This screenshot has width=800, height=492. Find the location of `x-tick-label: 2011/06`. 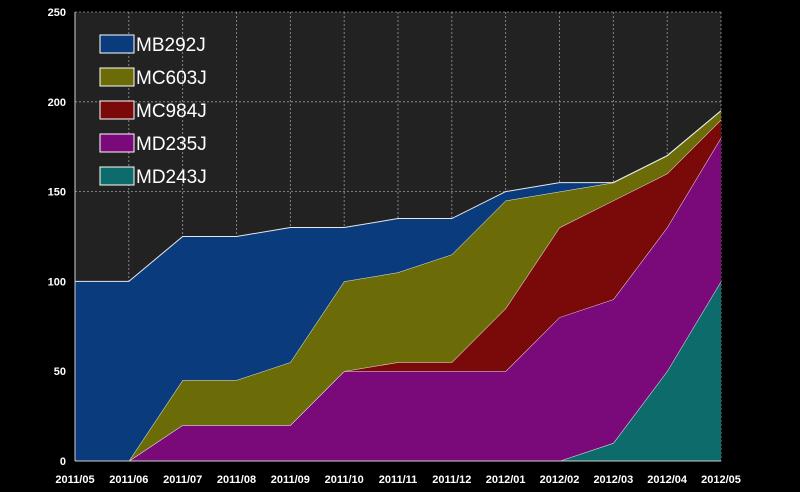

x-tick-label: 2011/06 is located at coordinates (128, 480).